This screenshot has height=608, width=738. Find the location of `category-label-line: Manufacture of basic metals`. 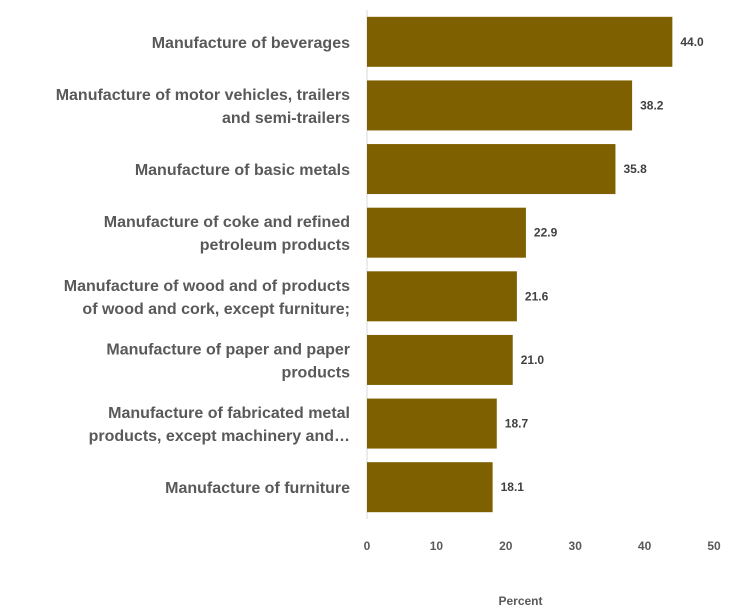

category-label-line: Manufacture of basic metals is located at coordinates (242, 170).